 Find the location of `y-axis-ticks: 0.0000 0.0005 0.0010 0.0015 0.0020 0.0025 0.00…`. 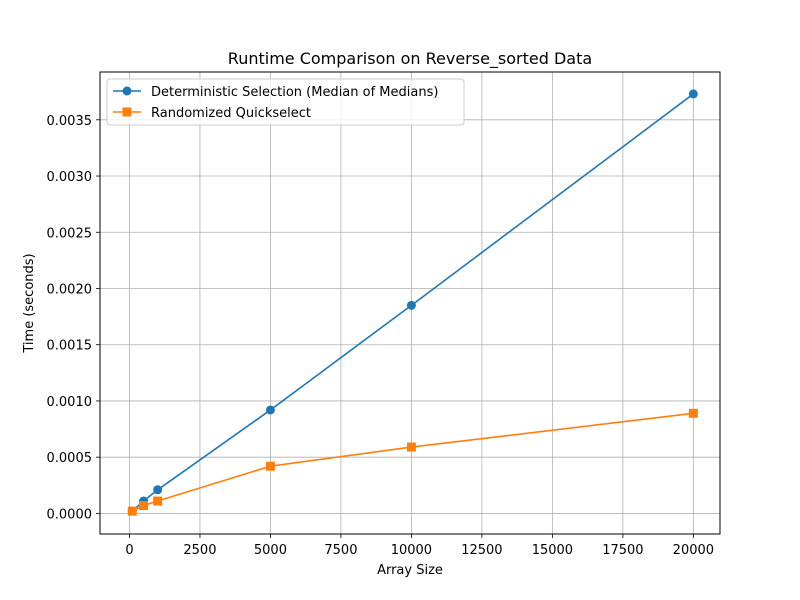

y-axis-ticks: 0.0000 0.0005 0.0010 0.0015 0.0020 0.0025 0.00… is located at coordinates (73, 318).